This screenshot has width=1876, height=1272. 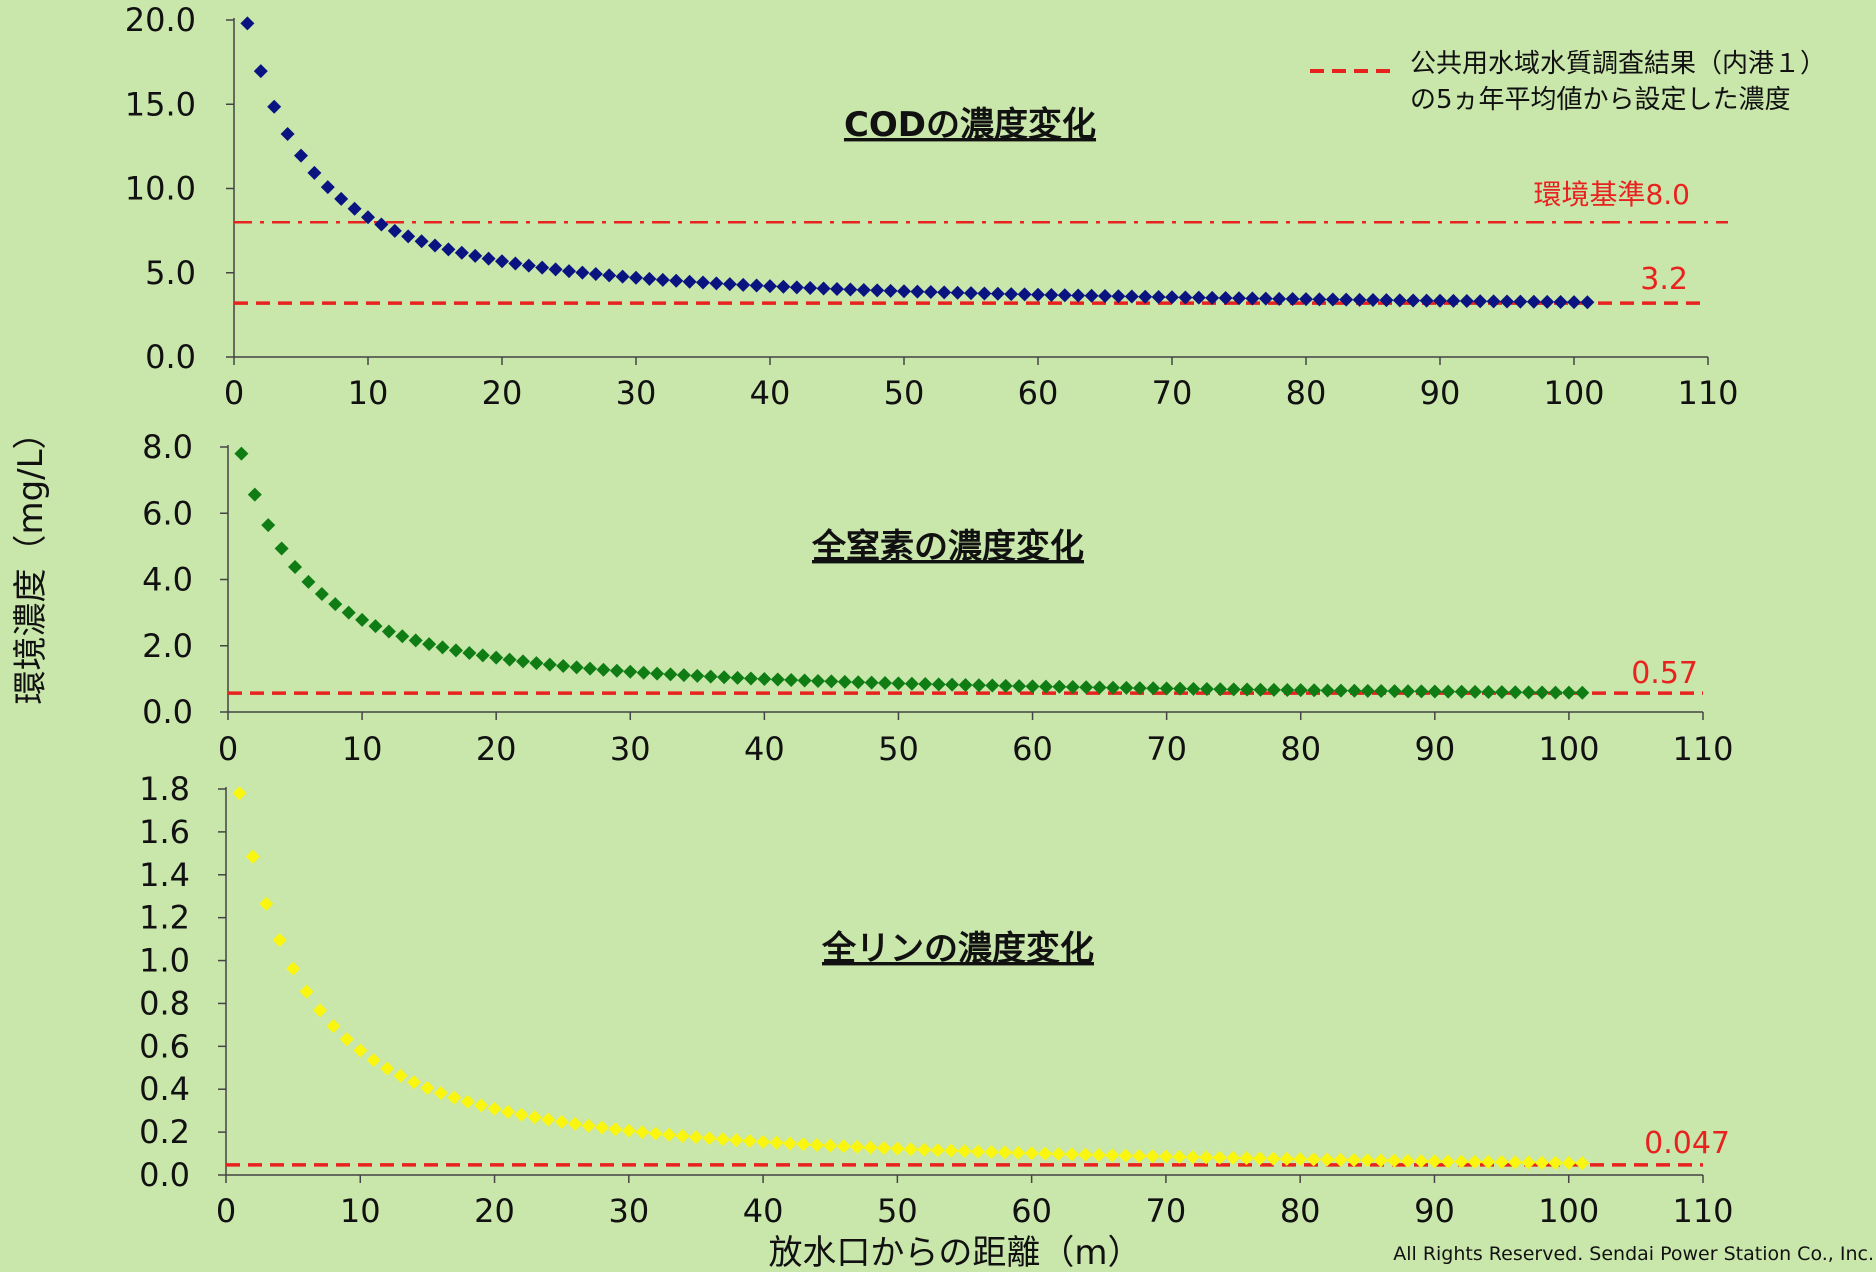 What do you see at coordinates (160, 20) in the screenshot?
I see `y-tick-label: 20.0` at bounding box center [160, 20].